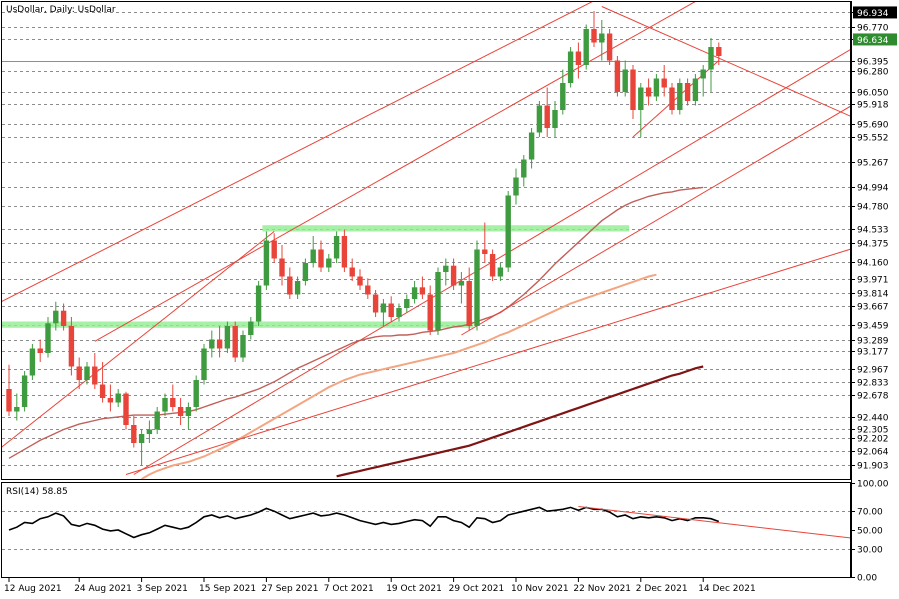 The image size is (899, 599). Describe the element at coordinates (873, 164) in the screenshot. I see `price-tick-label: 95.267` at that location.